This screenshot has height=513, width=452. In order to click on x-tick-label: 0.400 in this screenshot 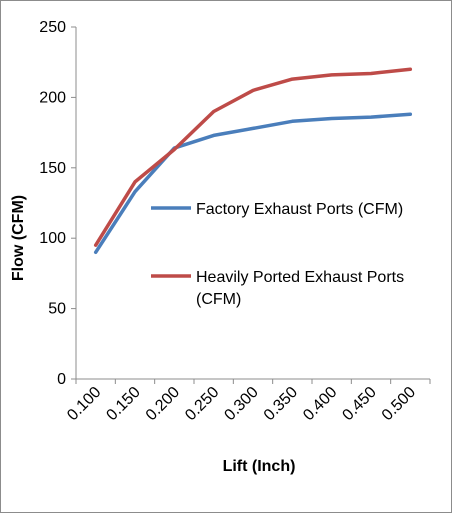, I will do `click(320, 404)`.